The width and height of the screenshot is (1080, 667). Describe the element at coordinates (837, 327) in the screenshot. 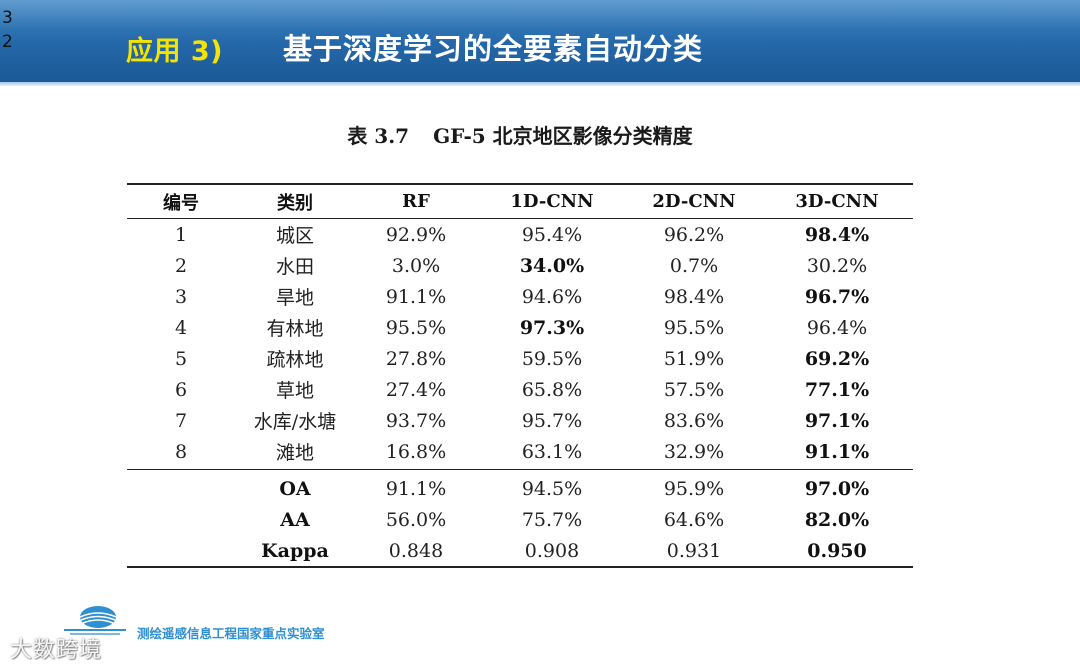

I see `cnn3d-value: 96.4%` at that location.